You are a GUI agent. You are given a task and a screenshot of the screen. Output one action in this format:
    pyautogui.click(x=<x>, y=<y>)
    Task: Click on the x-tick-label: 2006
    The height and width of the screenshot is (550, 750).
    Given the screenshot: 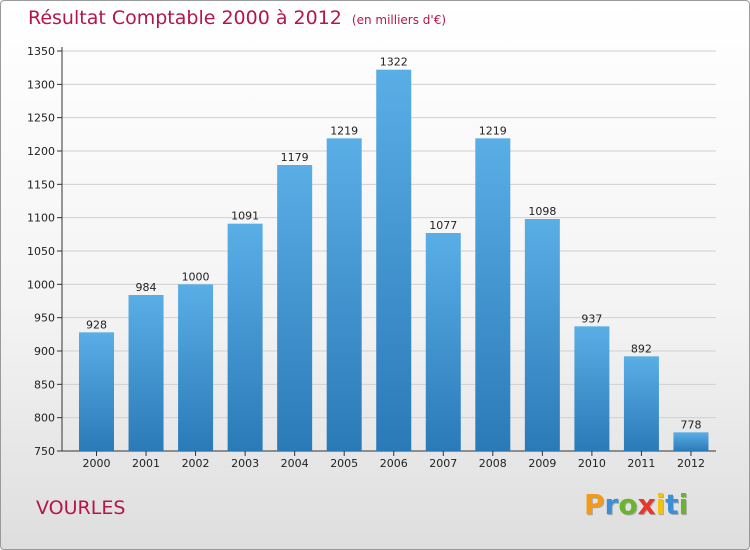 What is the action you would take?
    pyautogui.click(x=394, y=463)
    